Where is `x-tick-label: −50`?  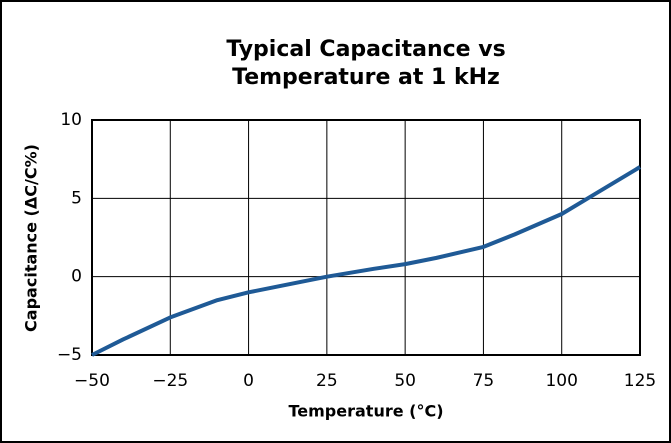
x-tick-label: −50 is located at coordinates (92, 381).